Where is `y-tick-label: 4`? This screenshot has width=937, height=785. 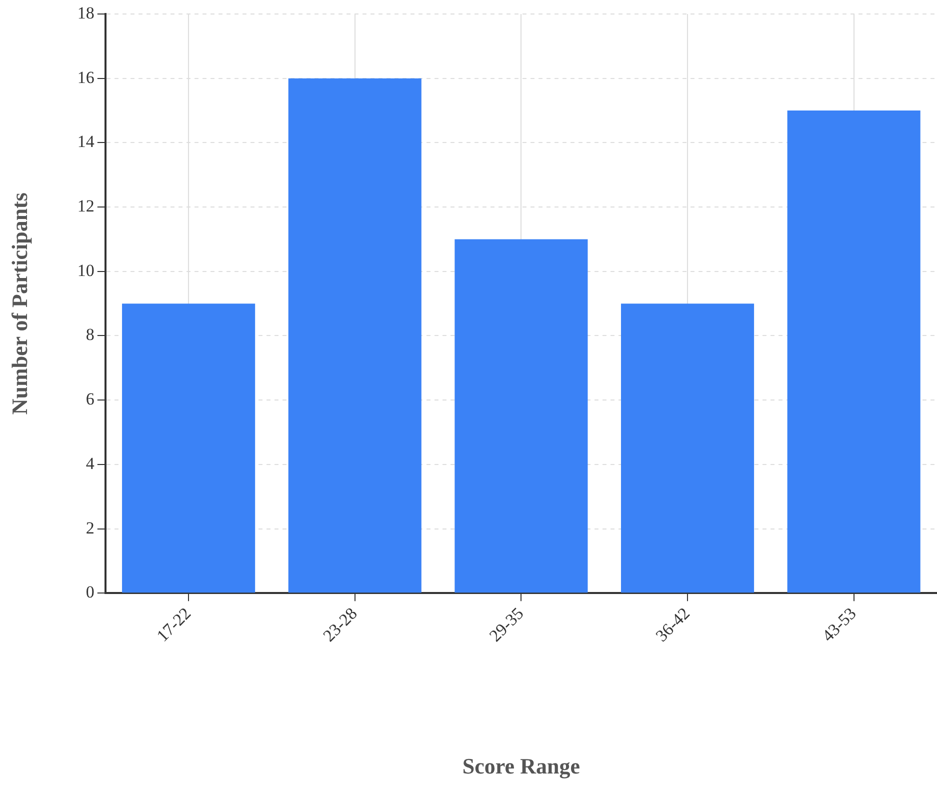 y-tick-label: 4 is located at coordinates (90, 463).